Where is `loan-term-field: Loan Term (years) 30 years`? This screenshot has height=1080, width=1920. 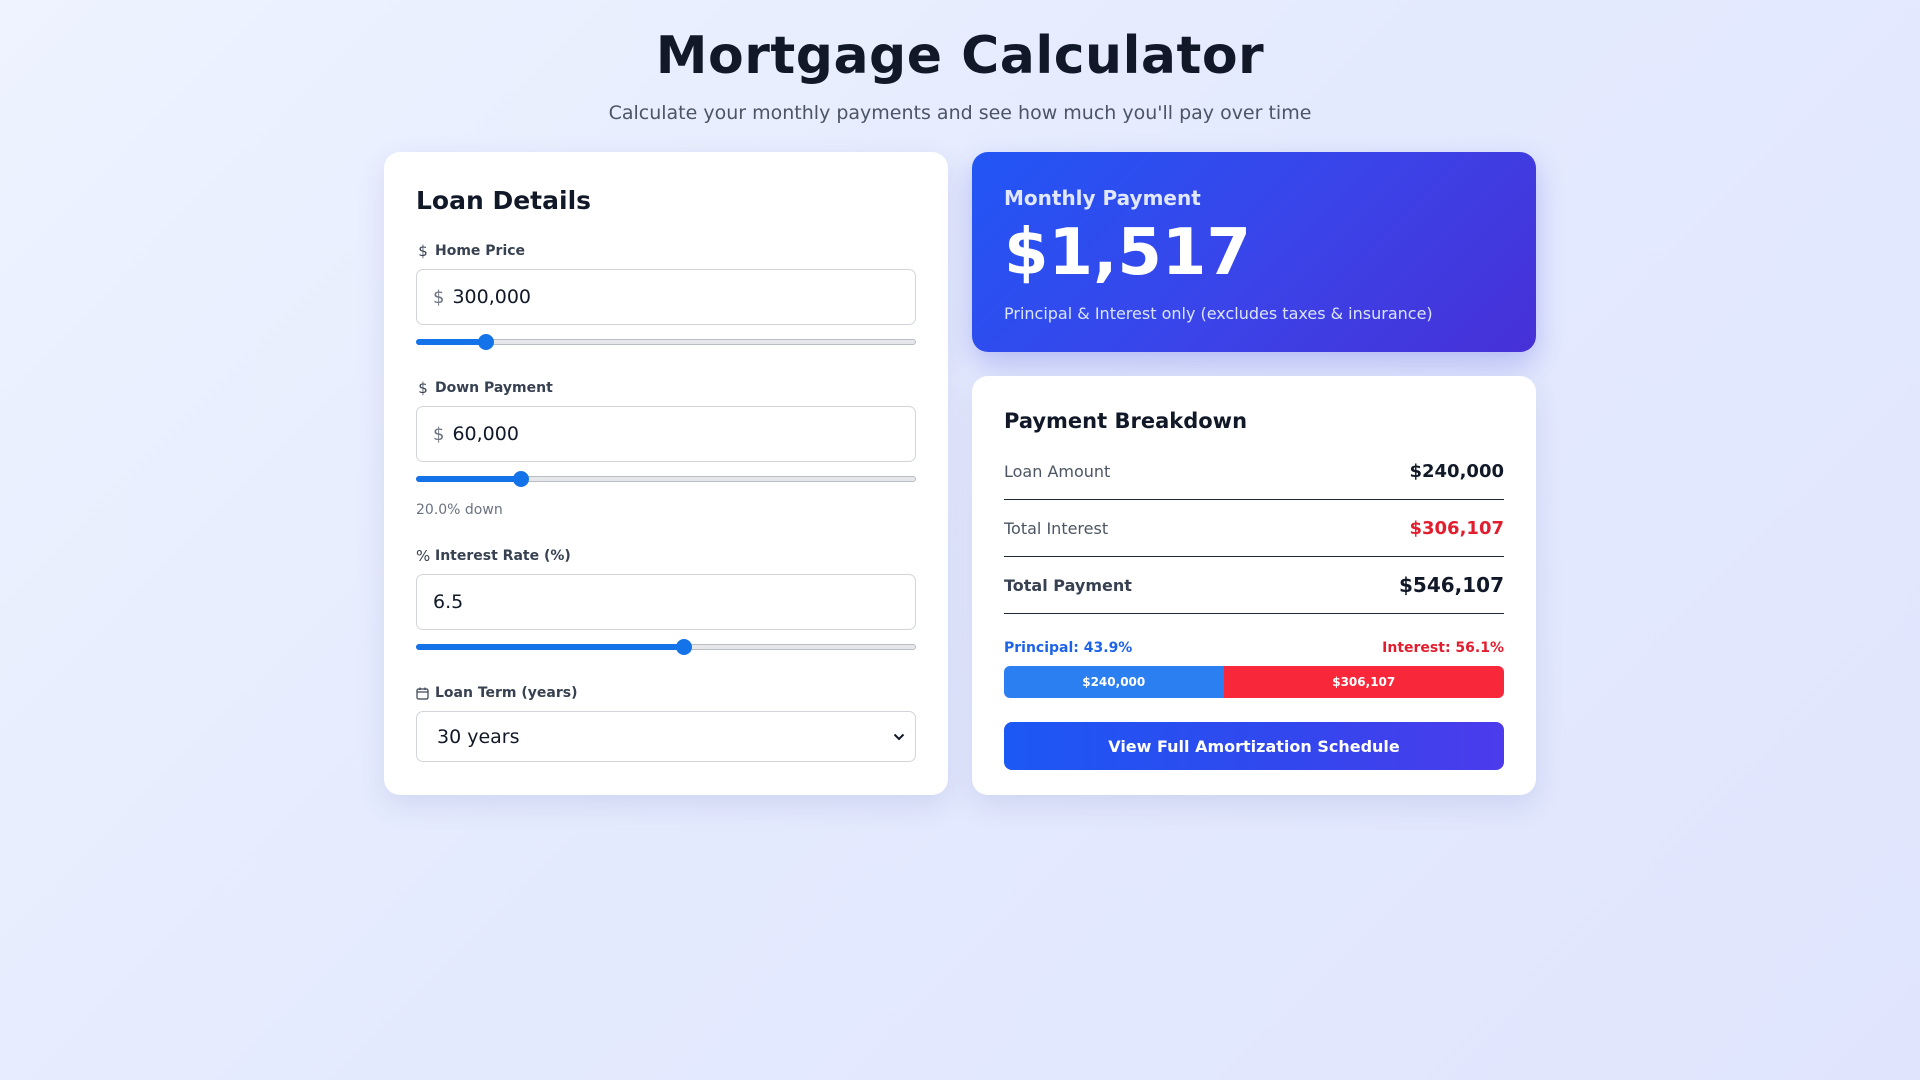 loan-term-field: Loan Term (years) 30 years is located at coordinates (666, 722).